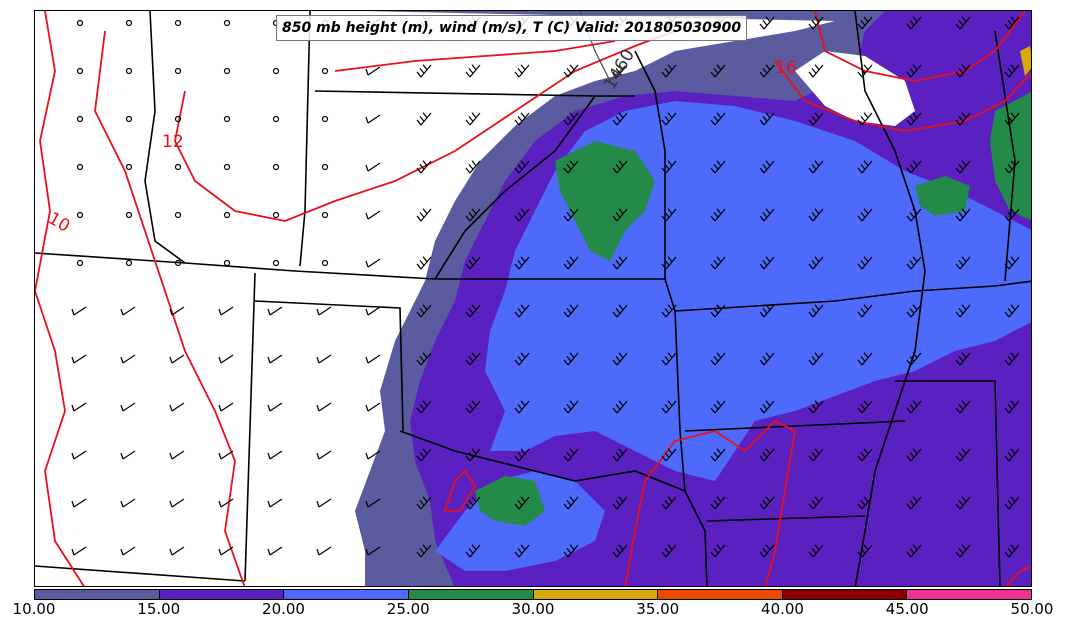 Image resolution: width=1065 pixels, height=633 pixels. I want to click on colorbar-segment, so click(845, 594).